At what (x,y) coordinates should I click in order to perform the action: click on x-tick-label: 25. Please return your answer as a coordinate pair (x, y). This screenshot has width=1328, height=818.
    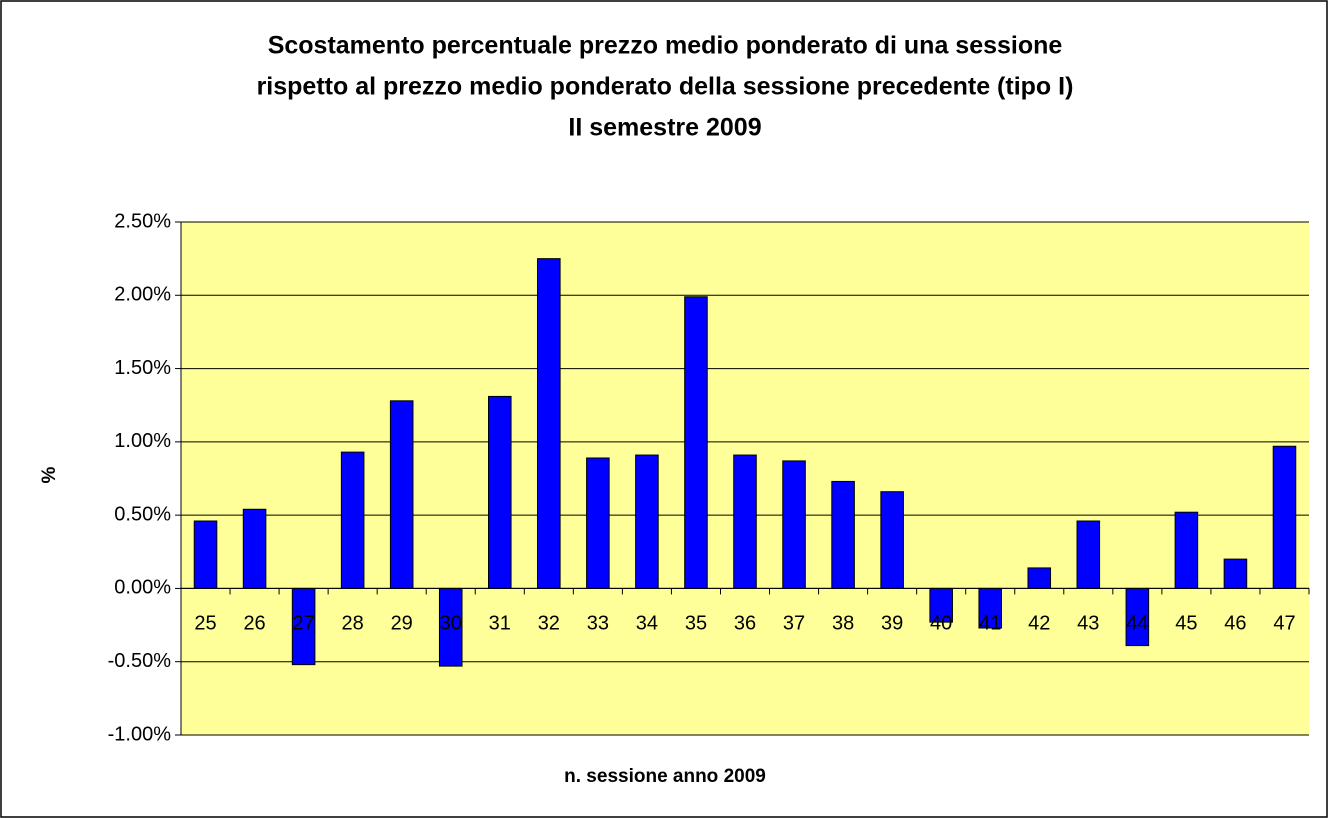
    Looking at the image, I should click on (205, 624).